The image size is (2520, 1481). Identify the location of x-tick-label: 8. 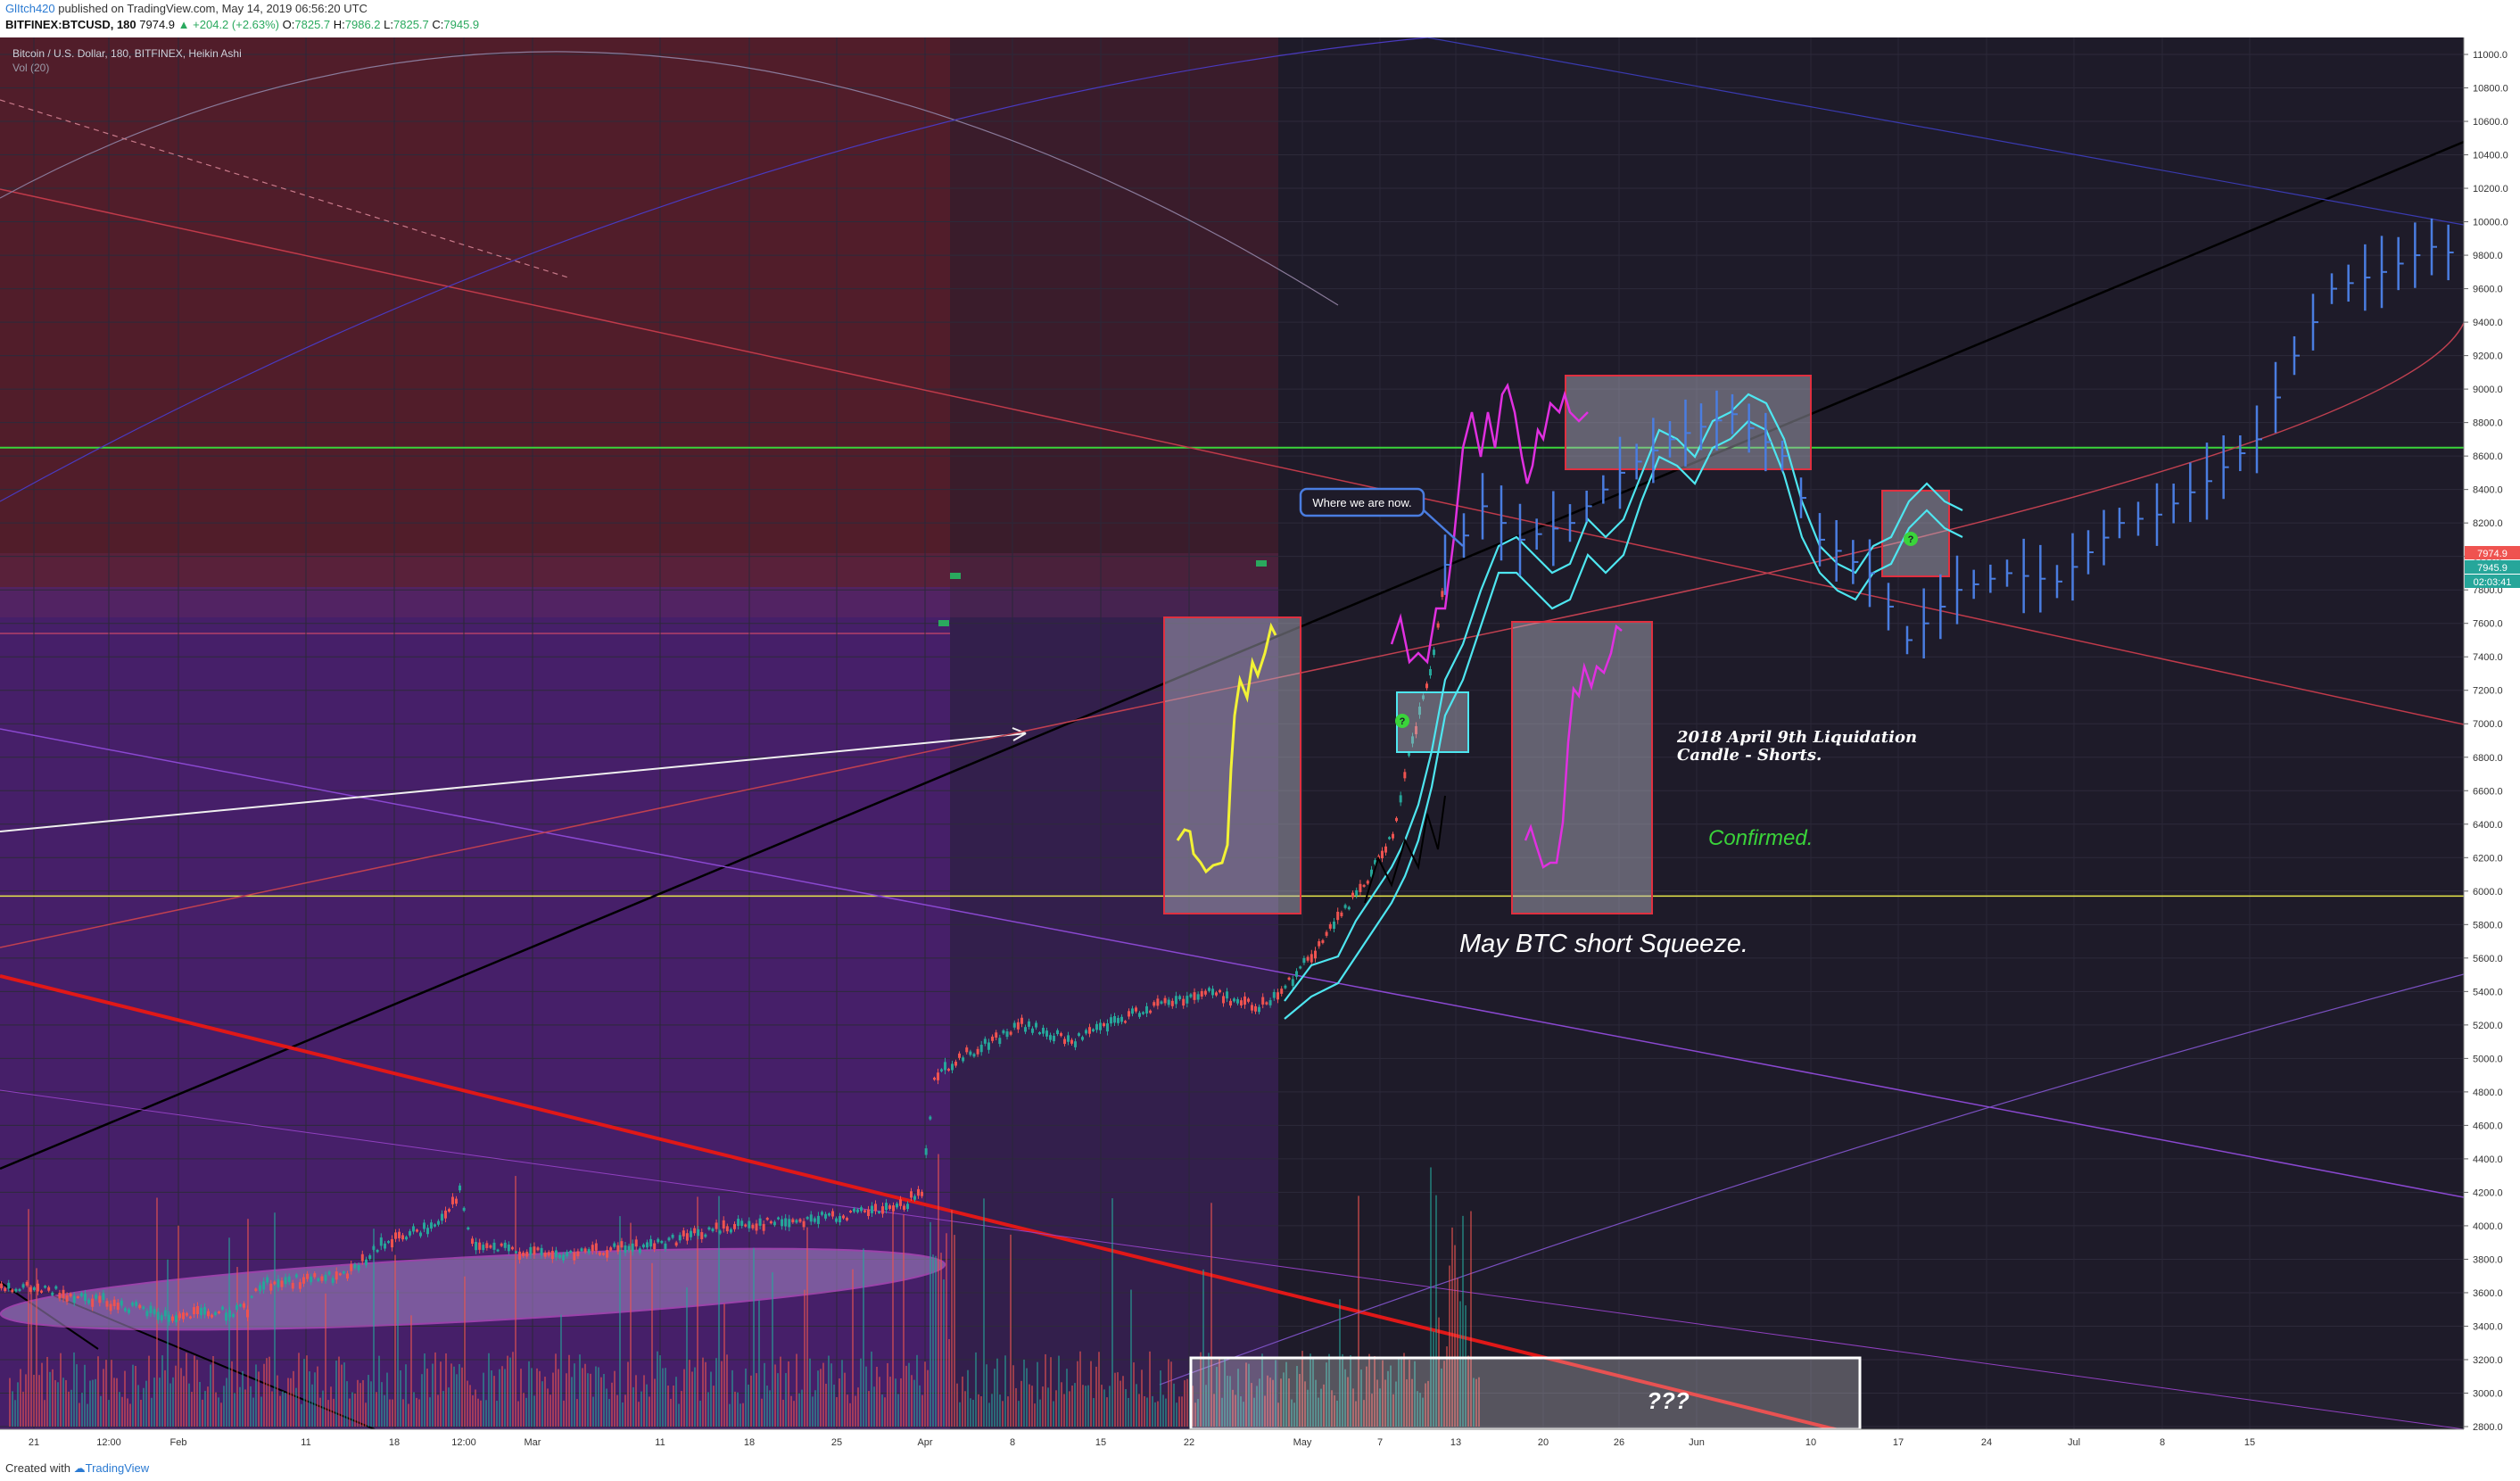
(2162, 1442).